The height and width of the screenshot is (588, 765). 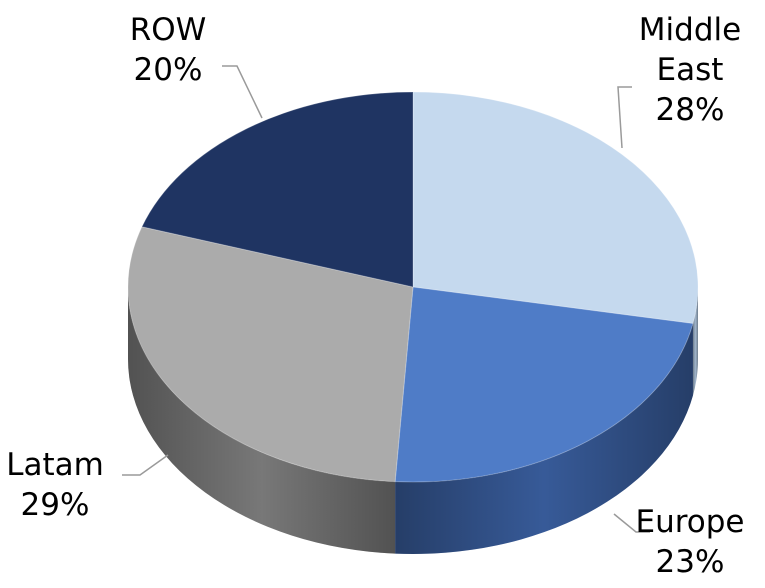 I want to click on data-label-middle-east: Middle East 28%, so click(x=690, y=70).